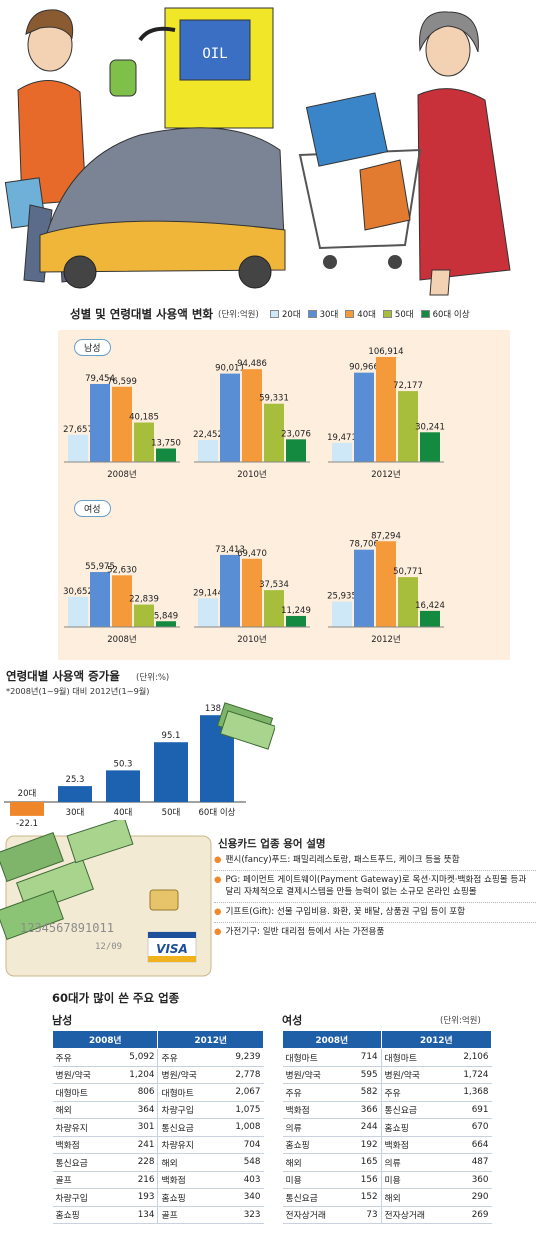 The height and width of the screenshot is (1248, 540). Describe the element at coordinates (135, 1162) in the screenshot. I see `amount-cell: 228` at that location.